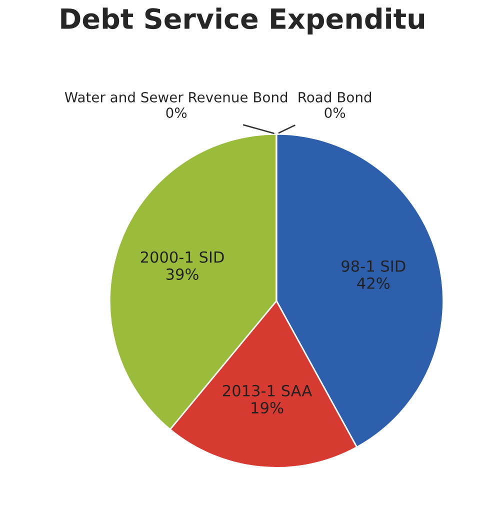  What do you see at coordinates (182, 257) in the screenshot?
I see `slice-label: 2000-1 SID` at bounding box center [182, 257].